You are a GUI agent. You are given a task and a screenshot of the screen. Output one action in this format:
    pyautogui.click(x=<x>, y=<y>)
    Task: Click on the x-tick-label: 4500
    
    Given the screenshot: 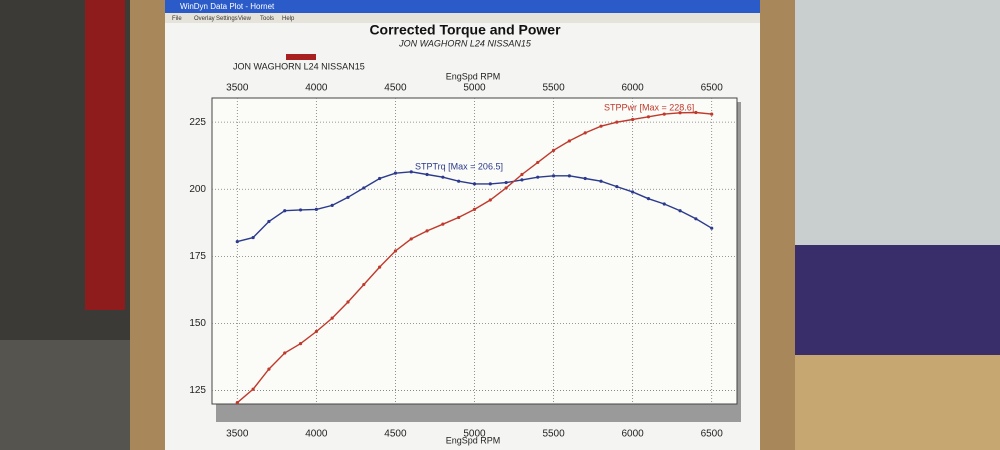 What is the action you would take?
    pyautogui.click(x=395, y=434)
    